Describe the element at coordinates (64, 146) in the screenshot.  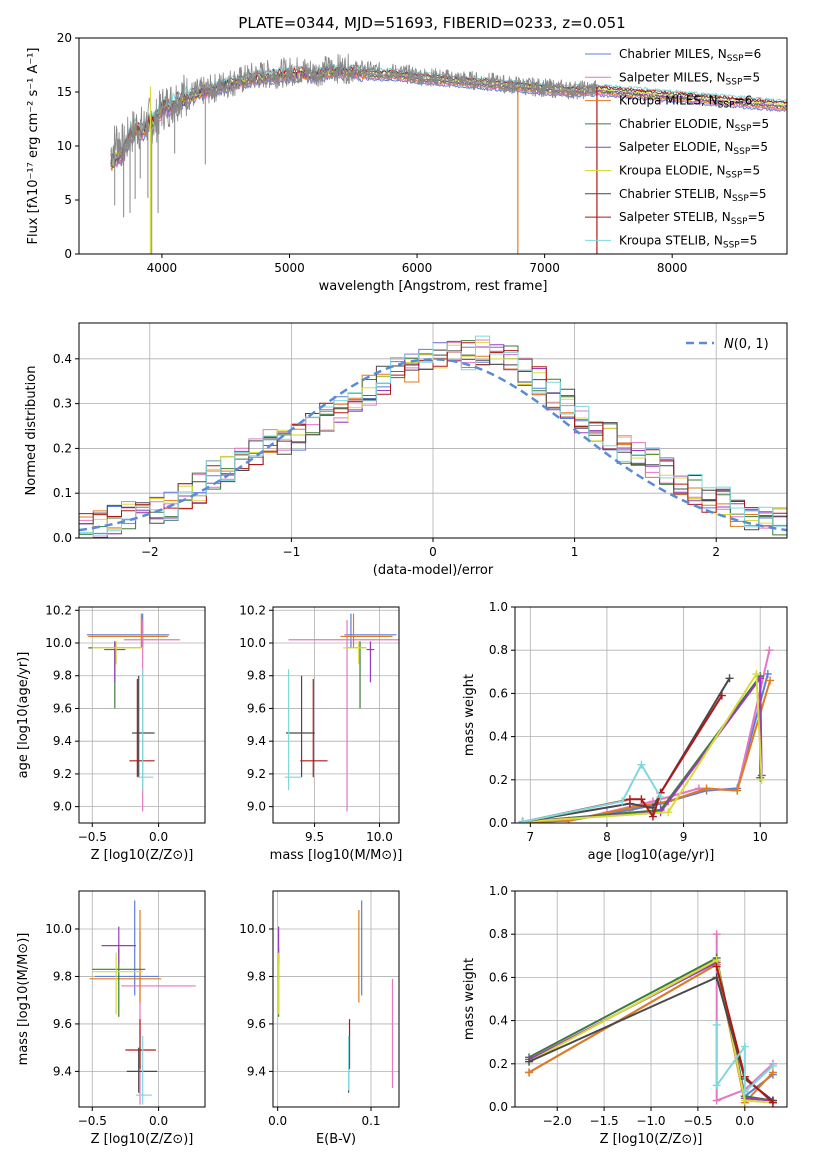
I see `spectrum-ytick-label: 10` at that location.